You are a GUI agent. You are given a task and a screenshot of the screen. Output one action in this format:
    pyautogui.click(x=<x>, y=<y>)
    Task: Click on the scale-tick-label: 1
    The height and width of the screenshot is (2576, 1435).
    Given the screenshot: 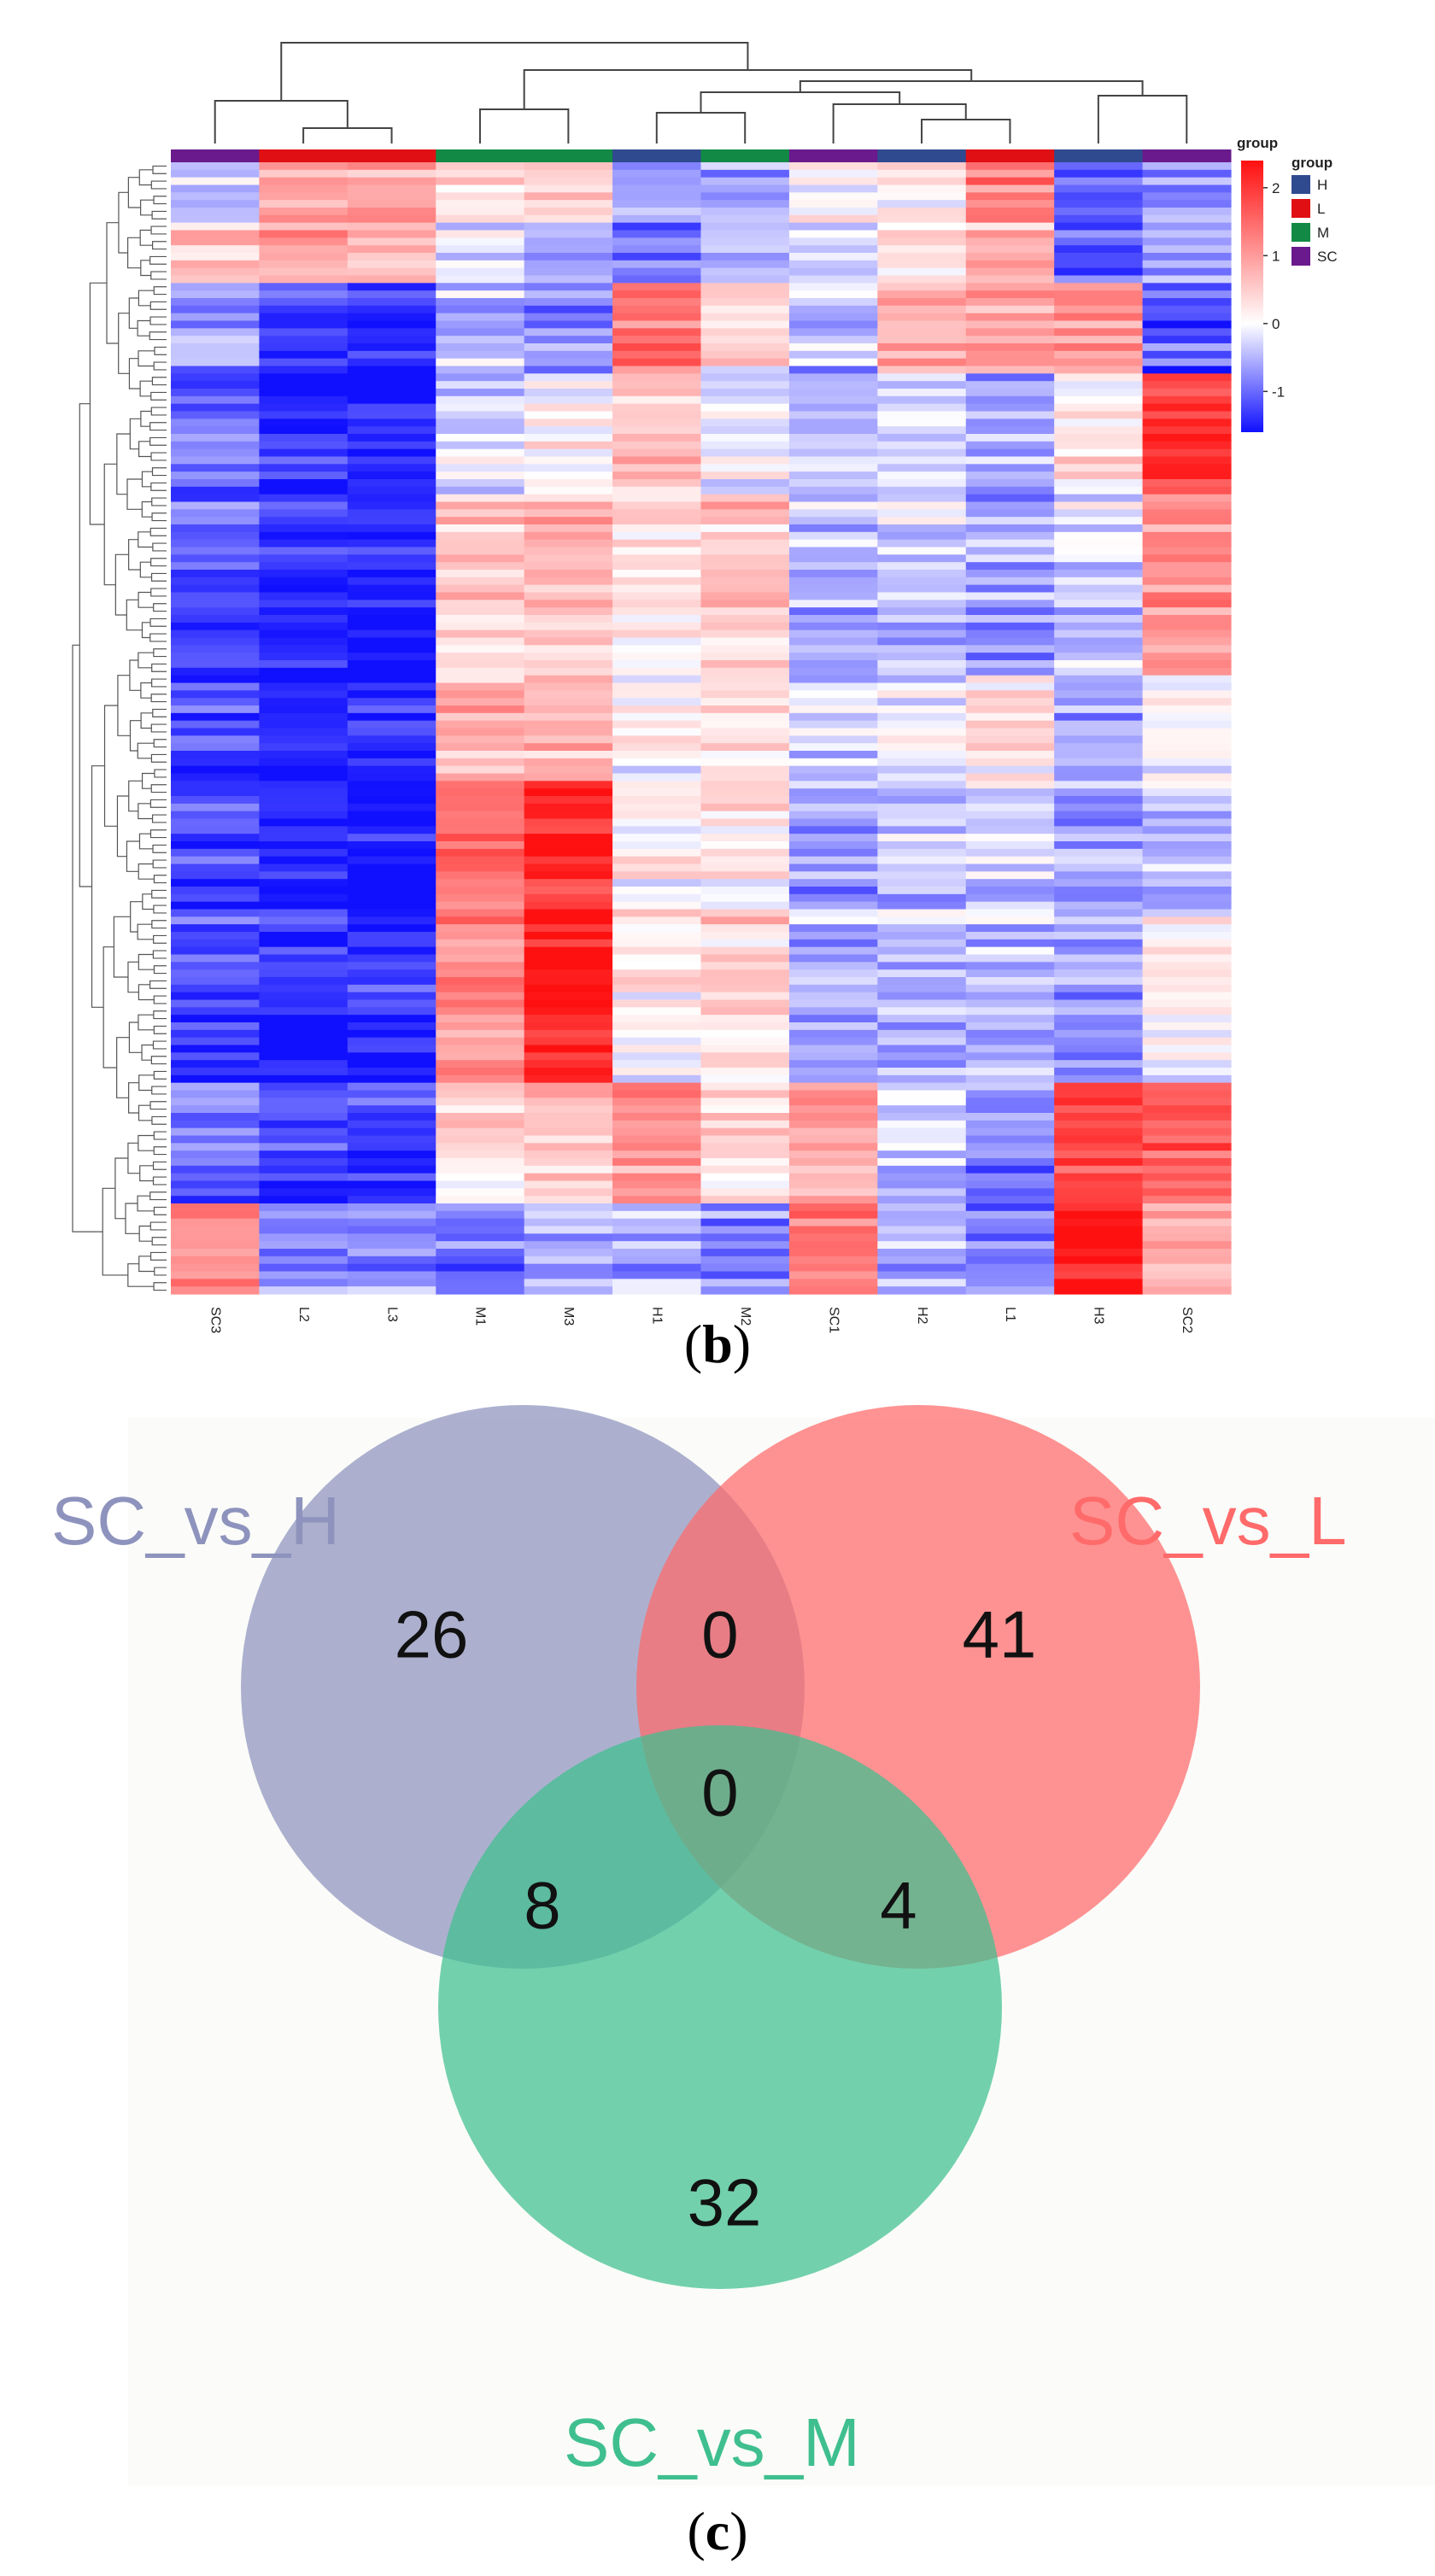 What is the action you would take?
    pyautogui.click(x=1276, y=256)
    